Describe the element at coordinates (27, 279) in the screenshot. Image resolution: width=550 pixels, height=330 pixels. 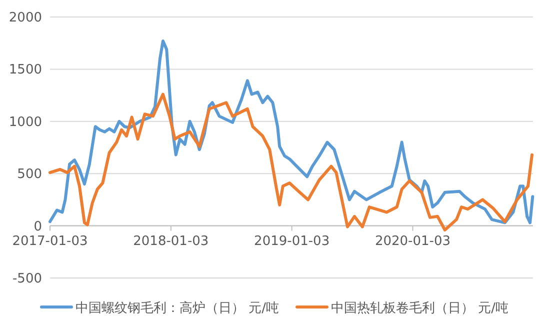
I see `y-tick-label: -500` at that location.